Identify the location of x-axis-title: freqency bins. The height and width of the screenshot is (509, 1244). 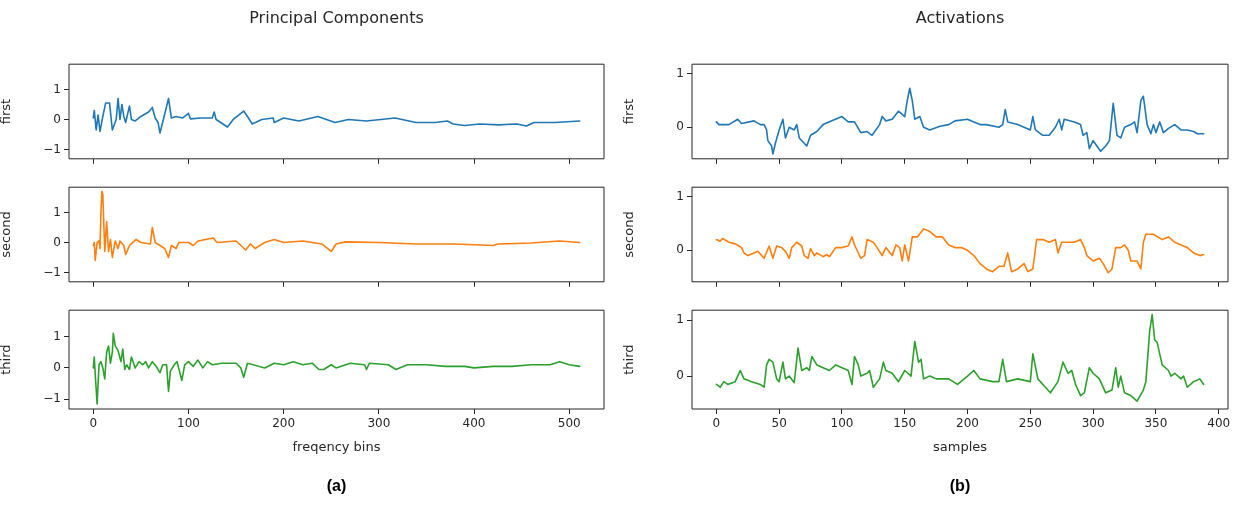
(336, 446).